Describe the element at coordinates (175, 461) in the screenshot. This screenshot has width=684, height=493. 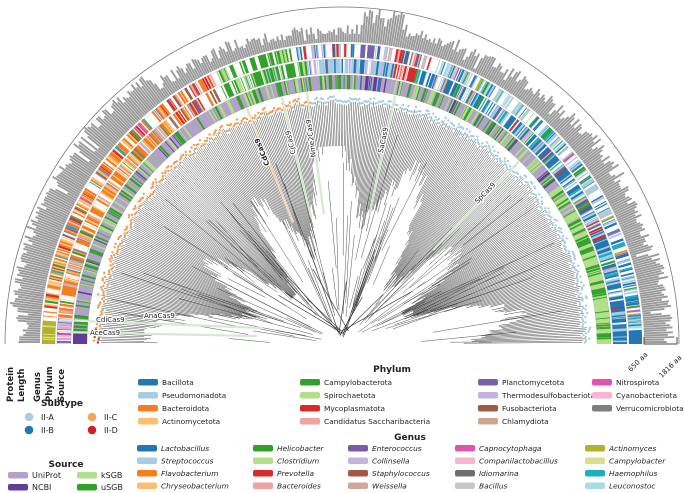
I see `legend-item: Streptococcus` at that location.